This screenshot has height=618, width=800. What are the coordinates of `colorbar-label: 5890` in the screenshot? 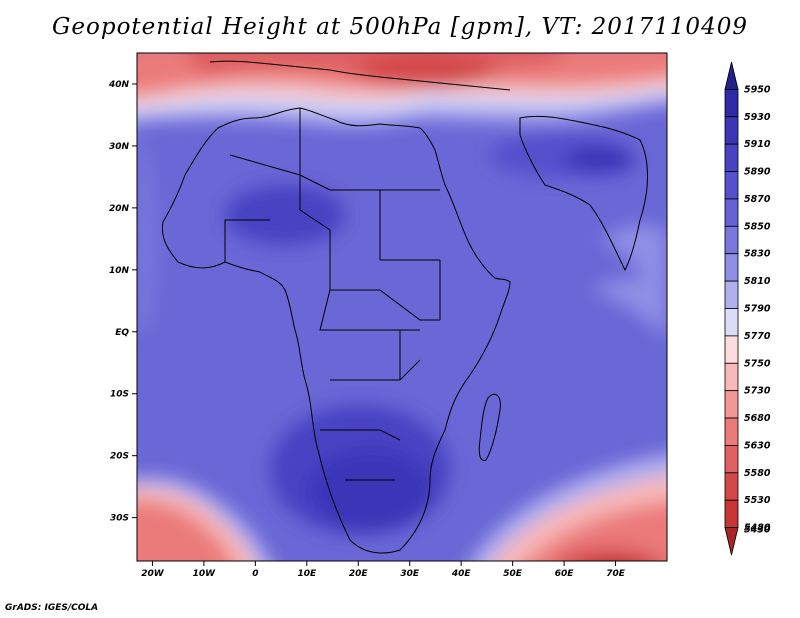 It's located at (757, 172).